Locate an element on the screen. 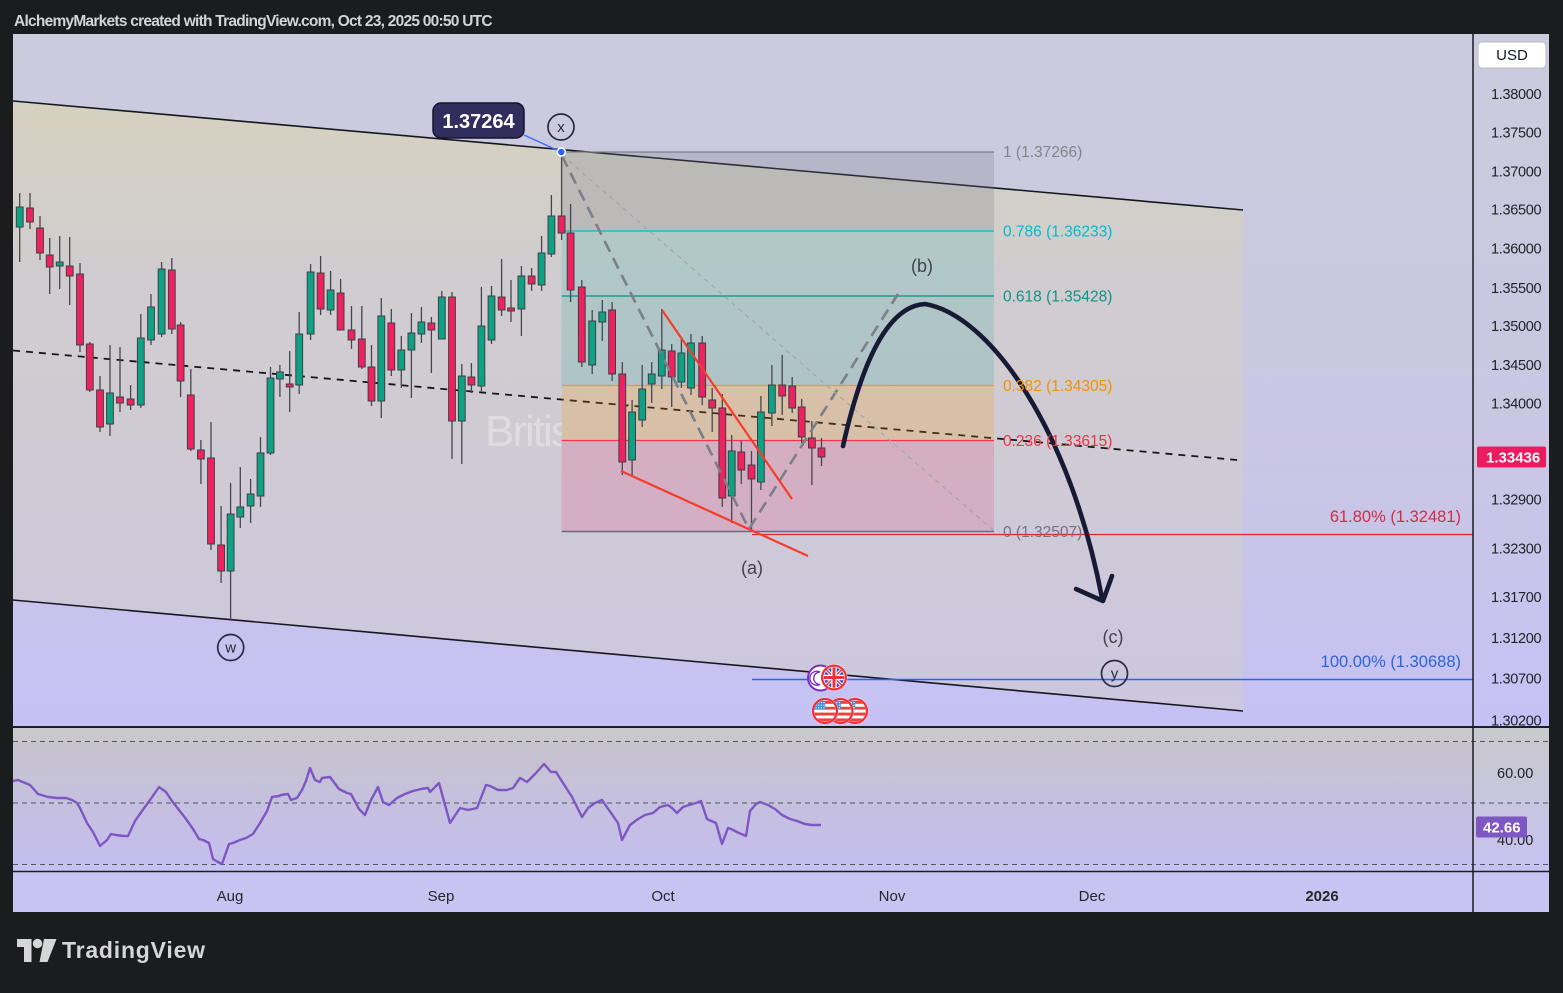 The height and width of the screenshot is (993, 1563). svg-text: 1.34500 is located at coordinates (1516, 366).